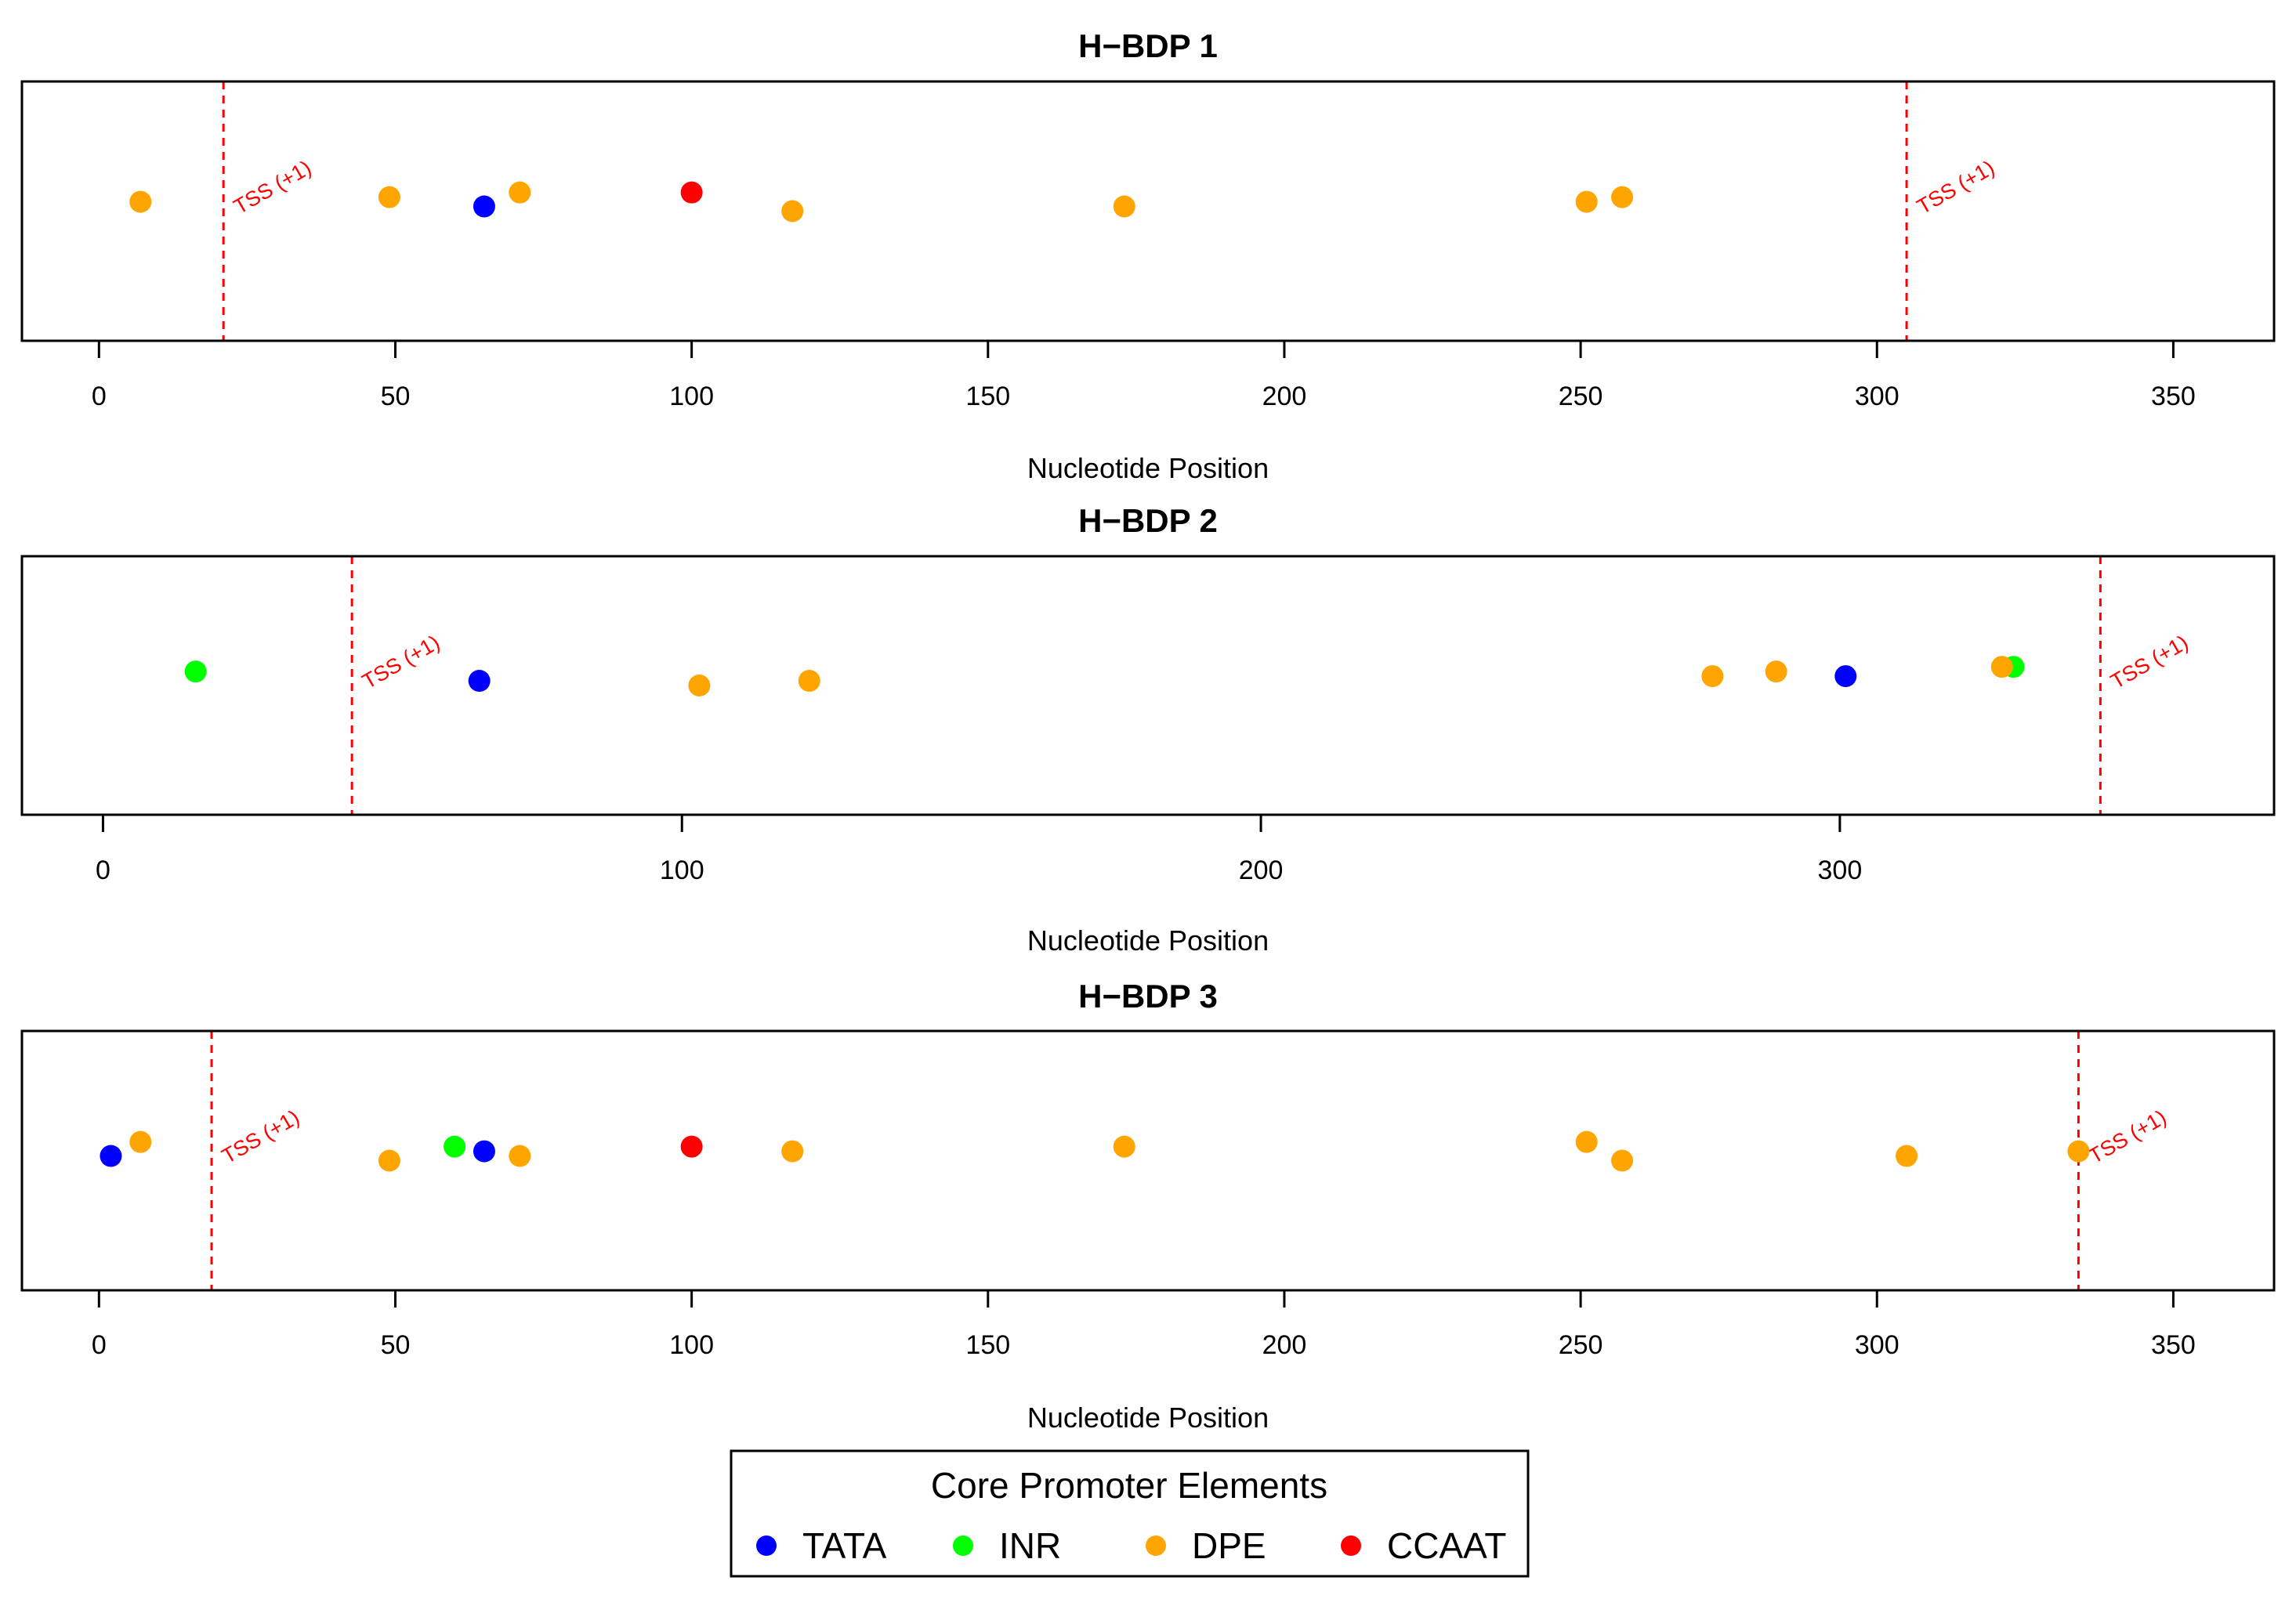  Describe the element at coordinates (1148, 45) in the screenshot. I see `panel-title: H−BDP 1` at that location.